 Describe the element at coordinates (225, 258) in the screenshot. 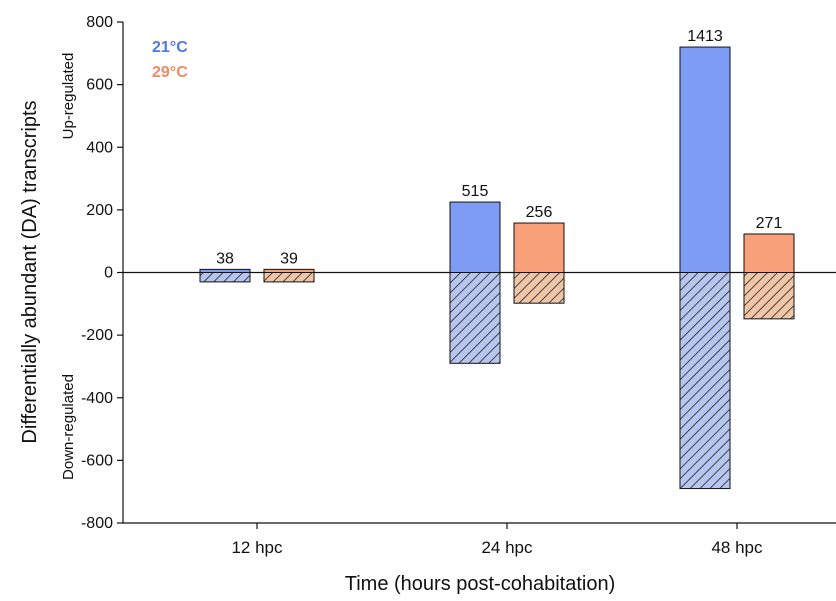

I see `data-label: 38` at that location.